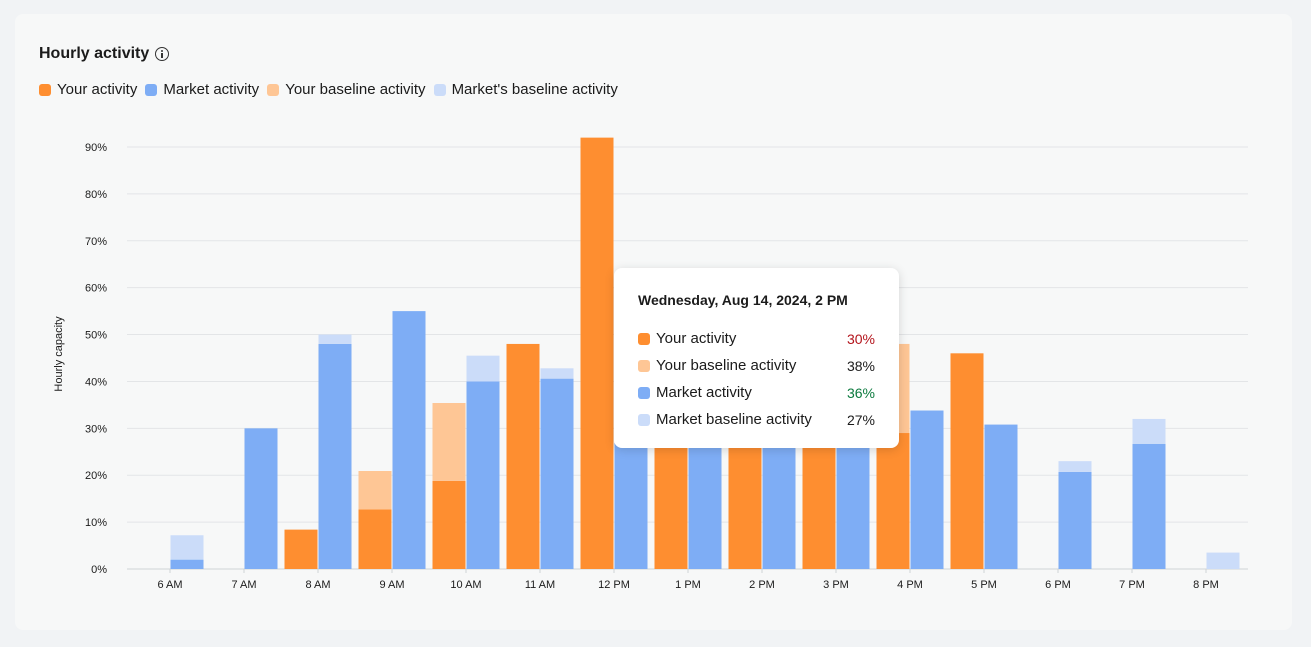 This screenshot has height=647, width=1311. Describe the element at coordinates (59, 354) in the screenshot. I see `y-axis-label: Hourly capacity` at that location.